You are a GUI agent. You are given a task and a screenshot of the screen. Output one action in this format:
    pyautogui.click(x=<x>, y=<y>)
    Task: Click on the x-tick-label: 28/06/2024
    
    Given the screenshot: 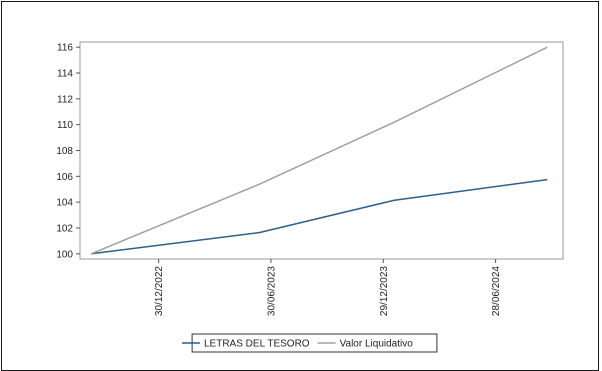 What is the action you would take?
    pyautogui.click(x=496, y=291)
    